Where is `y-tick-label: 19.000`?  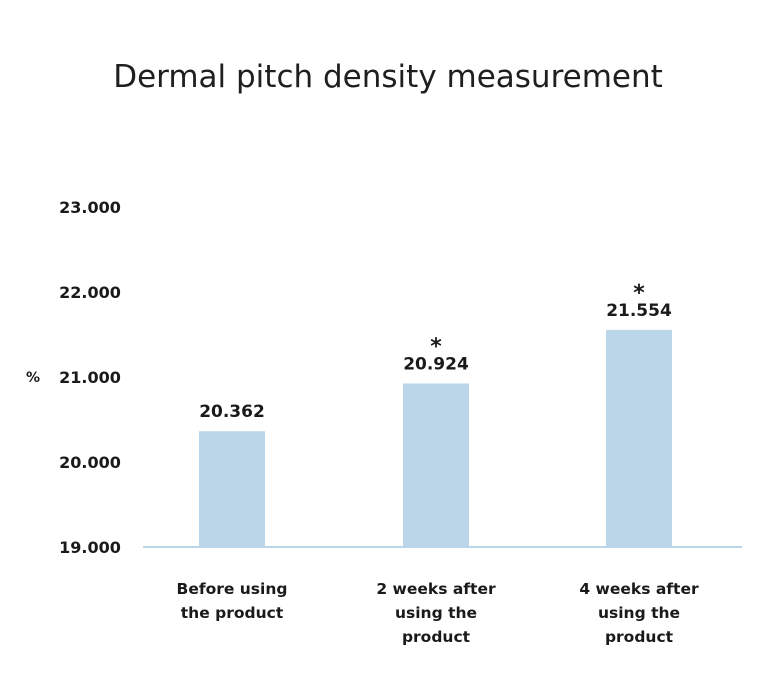
y-tick-label: 19.000 is located at coordinates (90, 547).